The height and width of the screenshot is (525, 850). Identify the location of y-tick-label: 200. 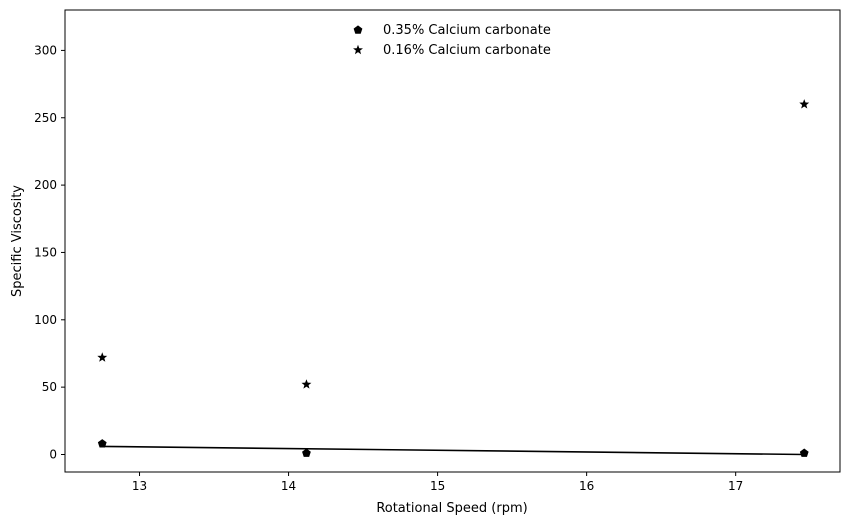
(45, 185).